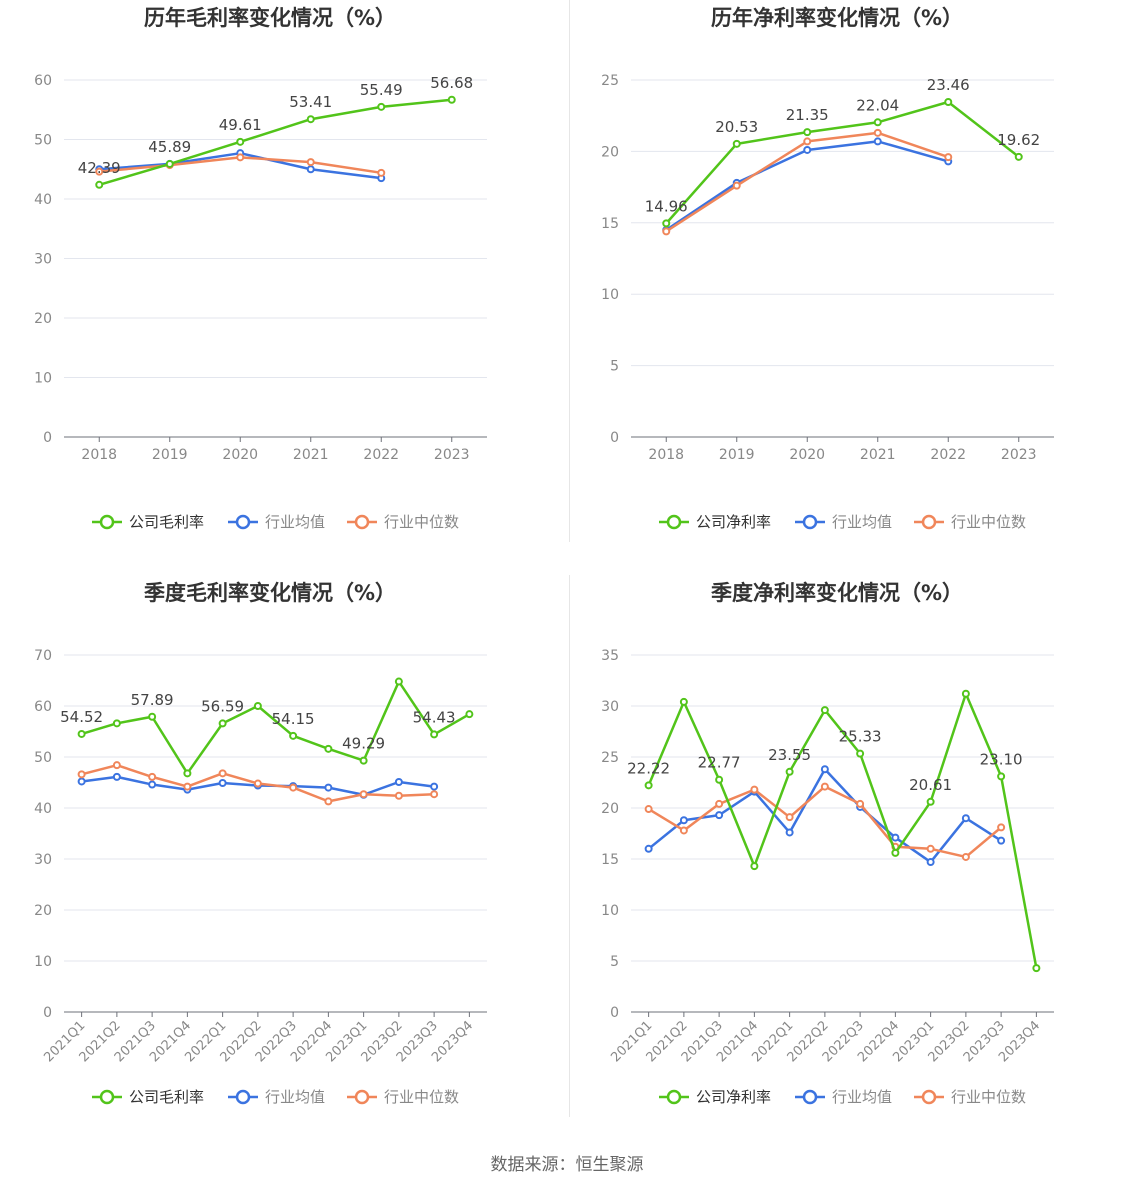  Describe the element at coordinates (948, 455) in the screenshot. I see `x-tick-label: 2022` at that location.